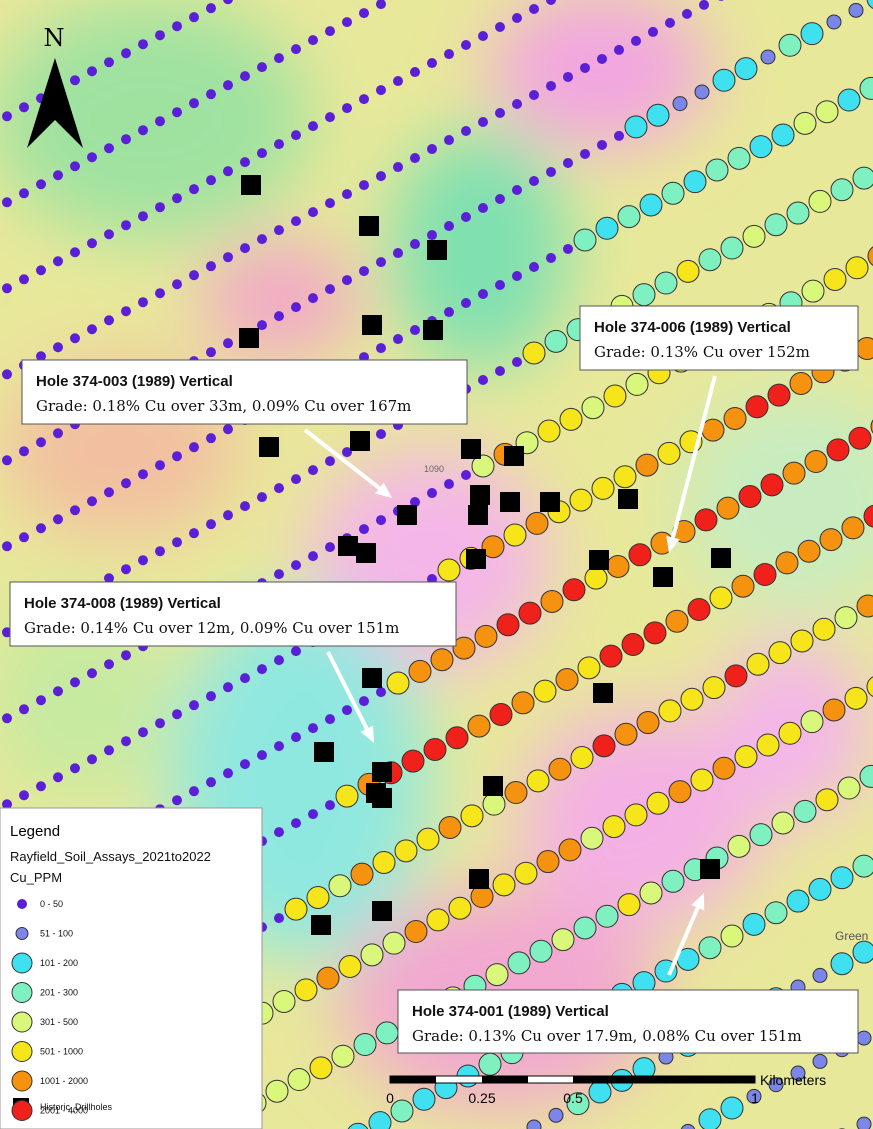  Describe the element at coordinates (59, 993) in the screenshot. I see `legend-label: 201 - 300` at that location.